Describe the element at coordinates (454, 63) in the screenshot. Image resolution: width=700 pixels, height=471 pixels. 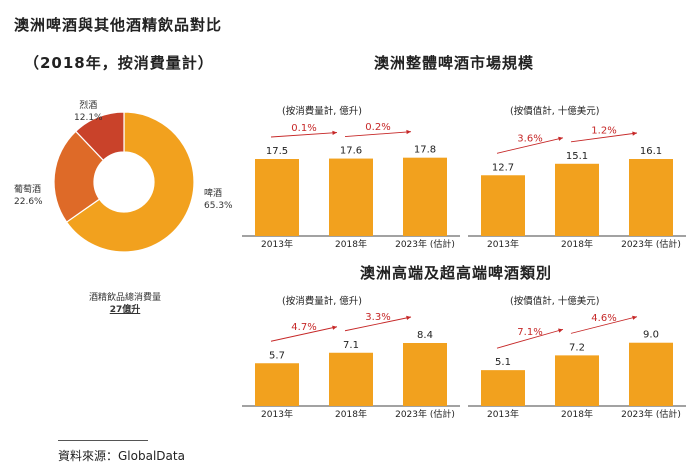
I see `market-size-title: 澳洲整體啤酒市場規模` at that location.